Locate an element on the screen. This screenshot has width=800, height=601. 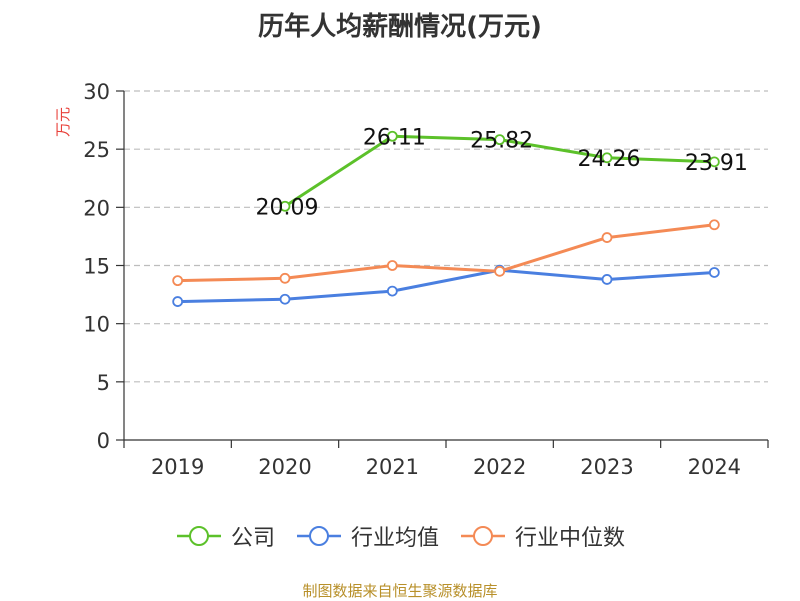
chart-title: 历年人均薪酬情况(万元) is located at coordinates (400, 27).